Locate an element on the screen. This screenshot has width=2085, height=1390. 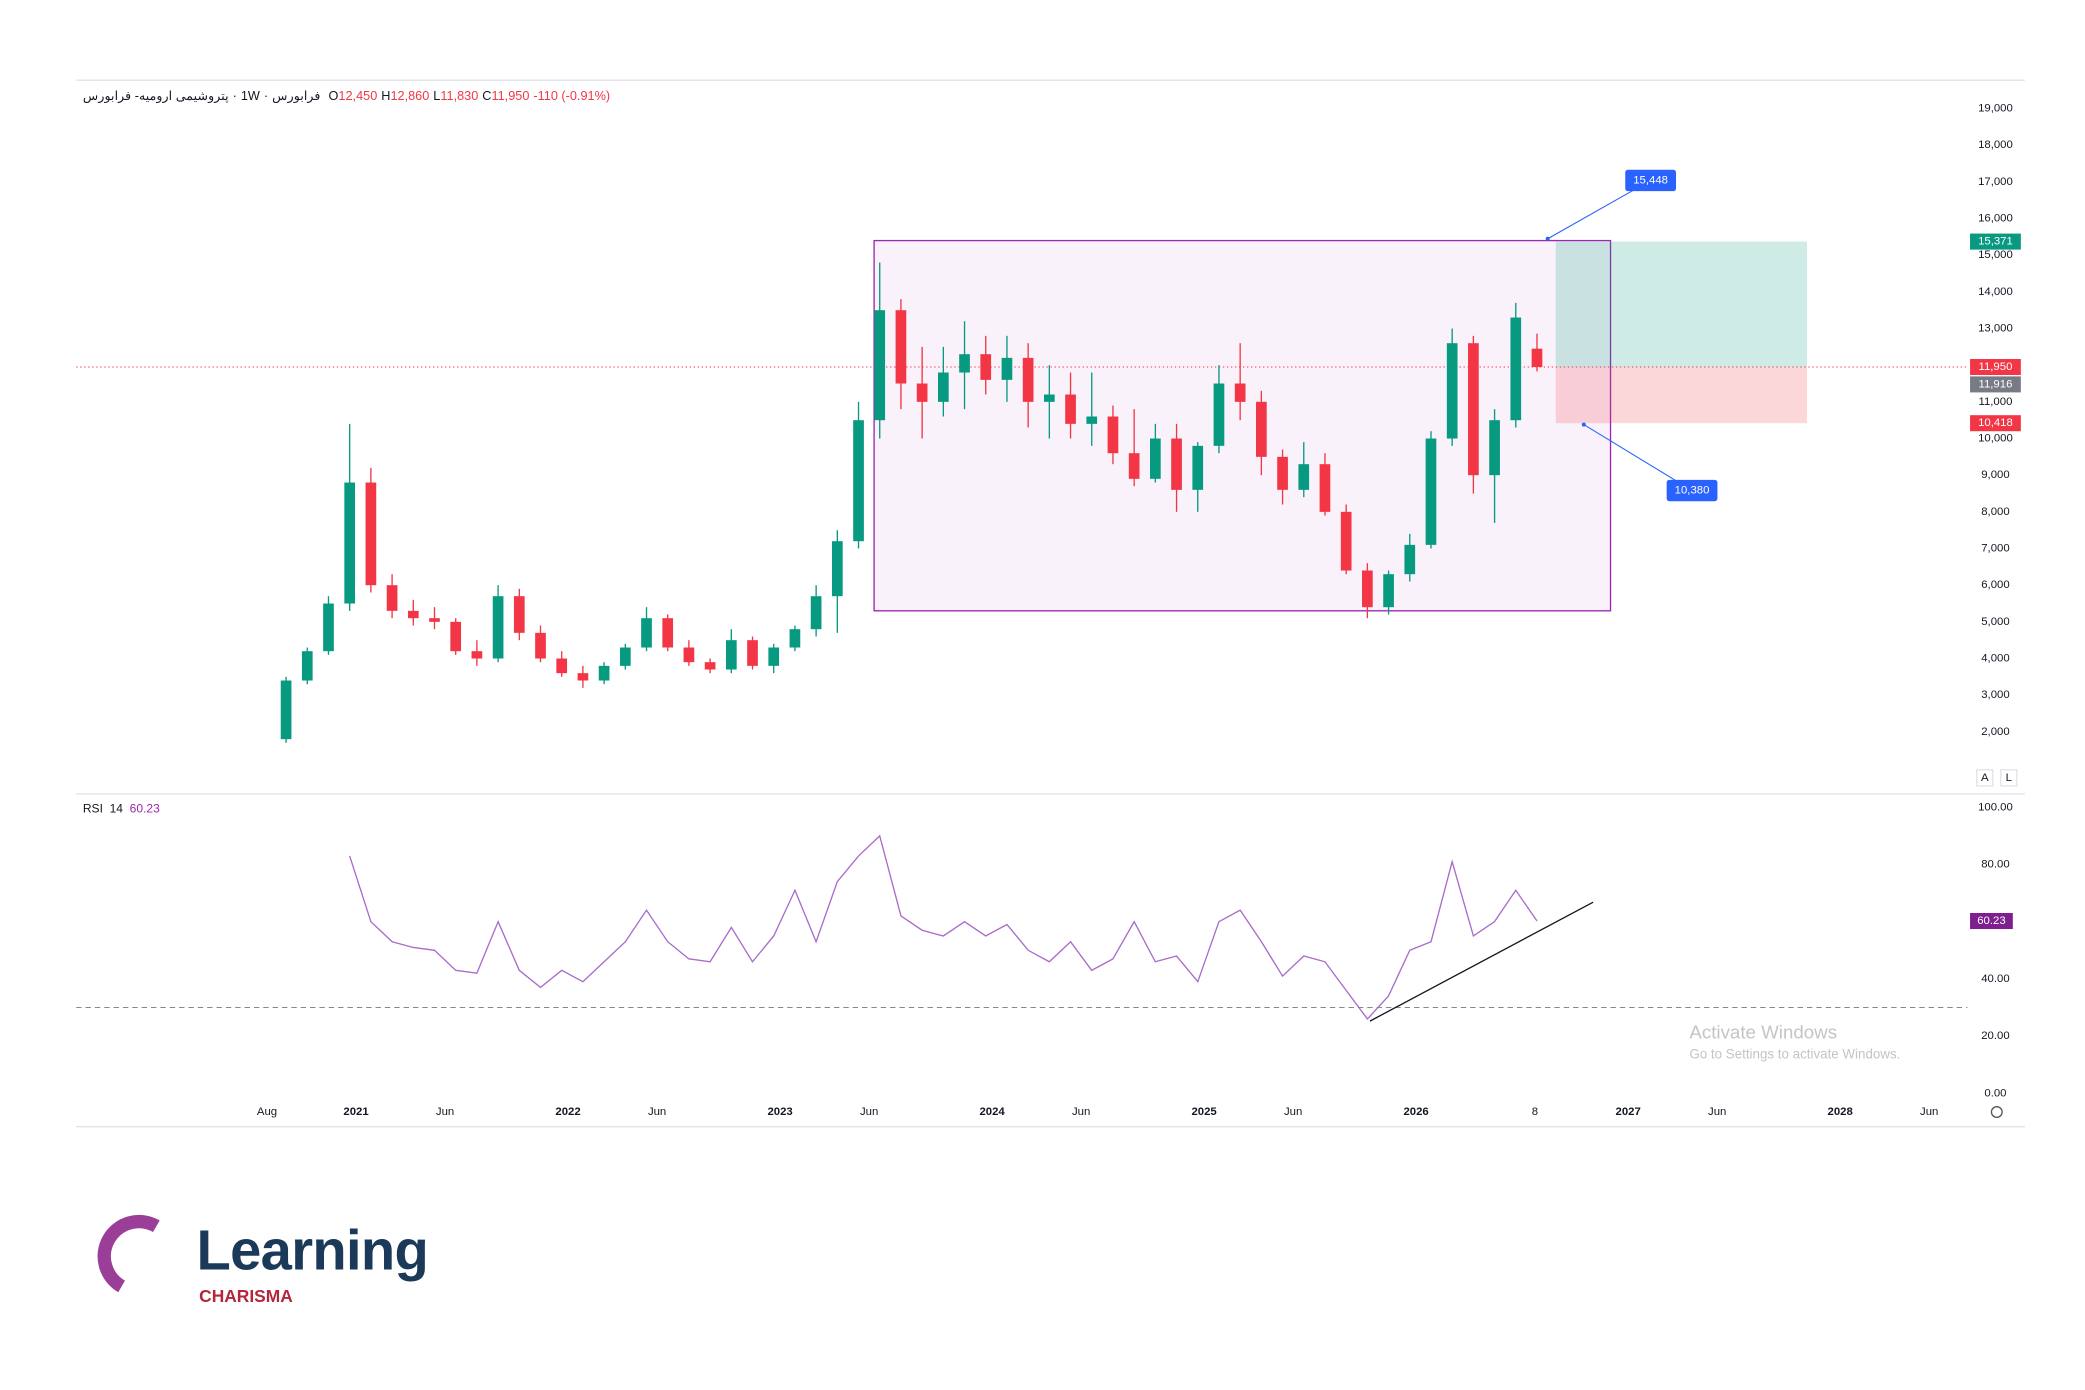
logo-mark is located at coordinates (128, 1253).